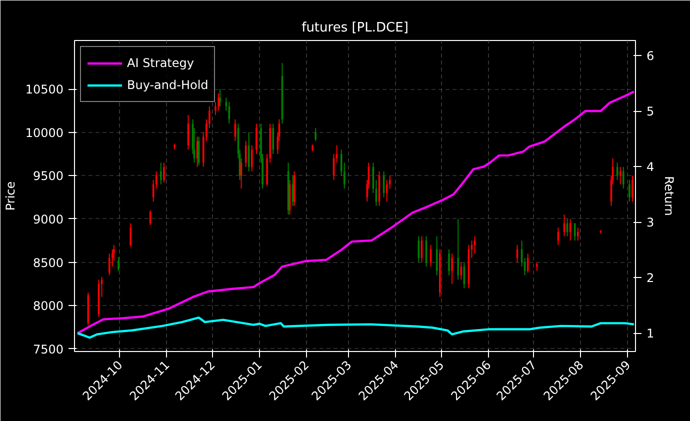  I want to click on y2-tick-label: 4, so click(650, 167).